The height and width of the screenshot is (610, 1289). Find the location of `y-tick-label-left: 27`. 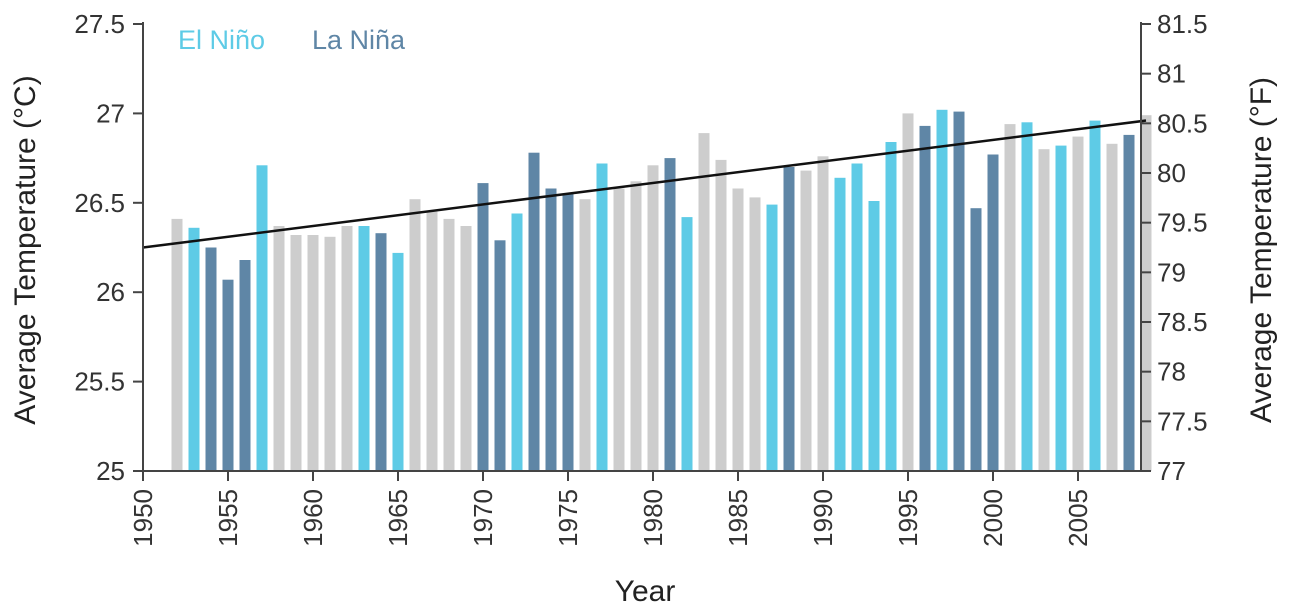

y-tick-label-left: 27 is located at coordinates (110, 113).